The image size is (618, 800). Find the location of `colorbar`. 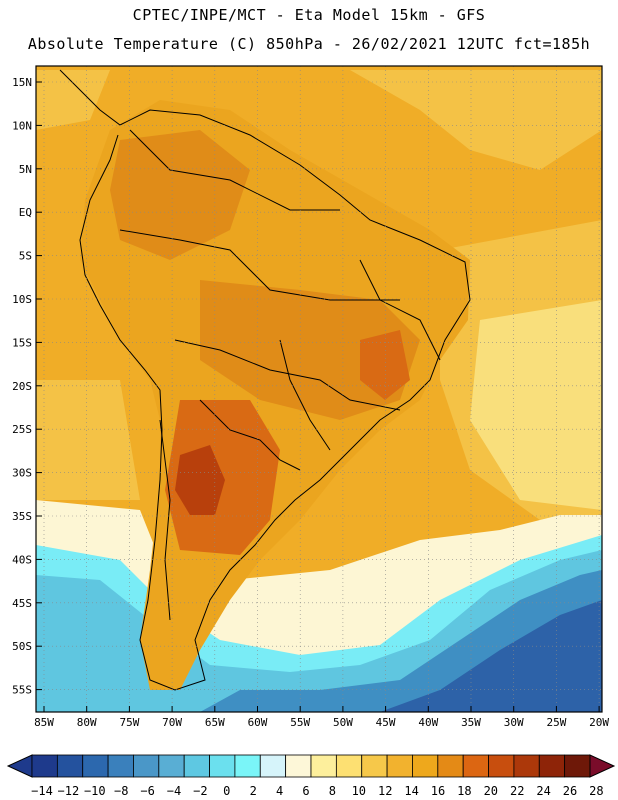

colorbar is located at coordinates (311, 766).